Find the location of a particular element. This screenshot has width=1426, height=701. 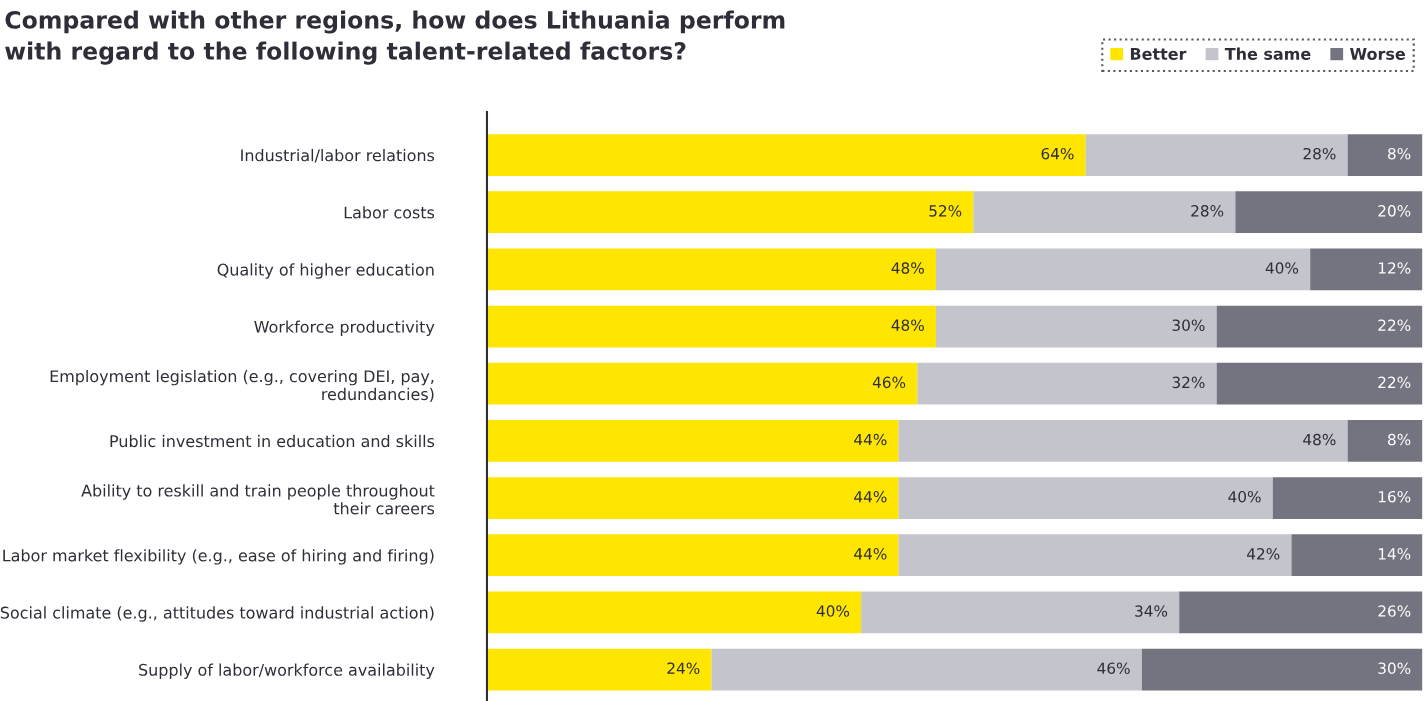

y-tick-label: Industrial/labor relations is located at coordinates (338, 155).